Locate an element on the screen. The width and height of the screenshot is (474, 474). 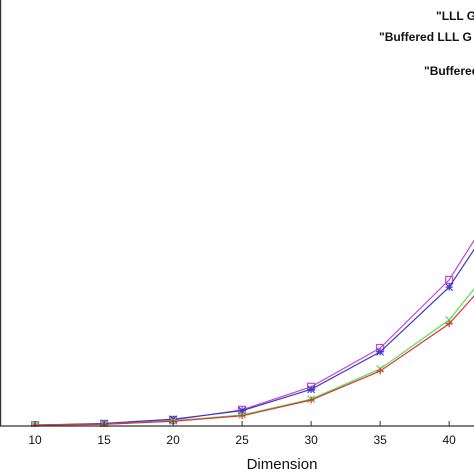
x-tick-label: 30 is located at coordinates (311, 440).